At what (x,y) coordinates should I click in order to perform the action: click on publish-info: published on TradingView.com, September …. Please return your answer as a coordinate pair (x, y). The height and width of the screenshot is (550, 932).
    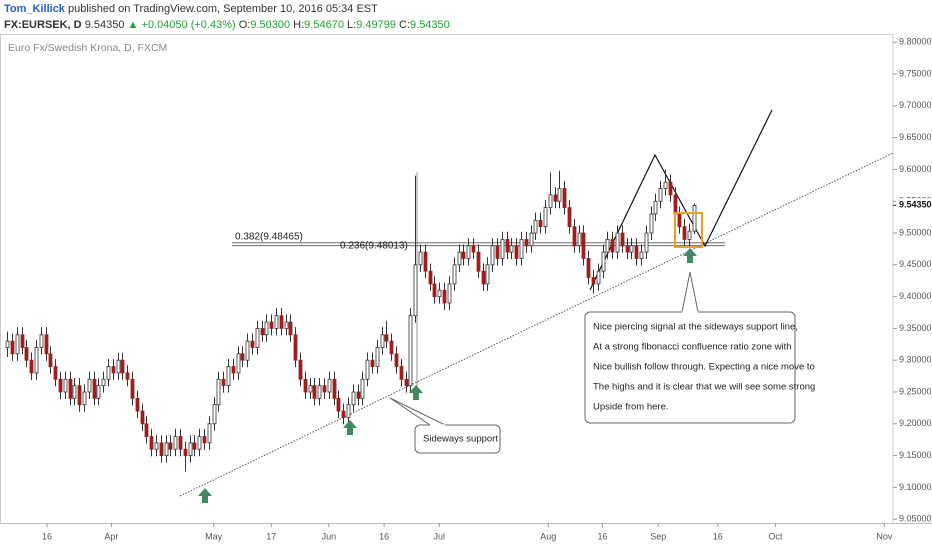
    Looking at the image, I should click on (223, 9).